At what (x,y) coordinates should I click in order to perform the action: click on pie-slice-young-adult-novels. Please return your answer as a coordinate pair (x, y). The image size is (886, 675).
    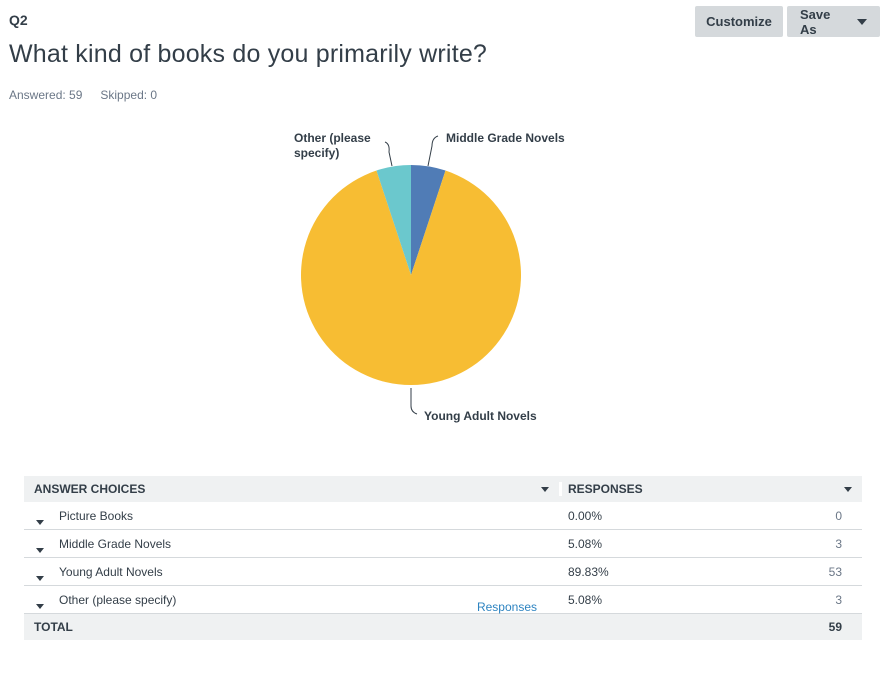
    Looking at the image, I should click on (411, 278).